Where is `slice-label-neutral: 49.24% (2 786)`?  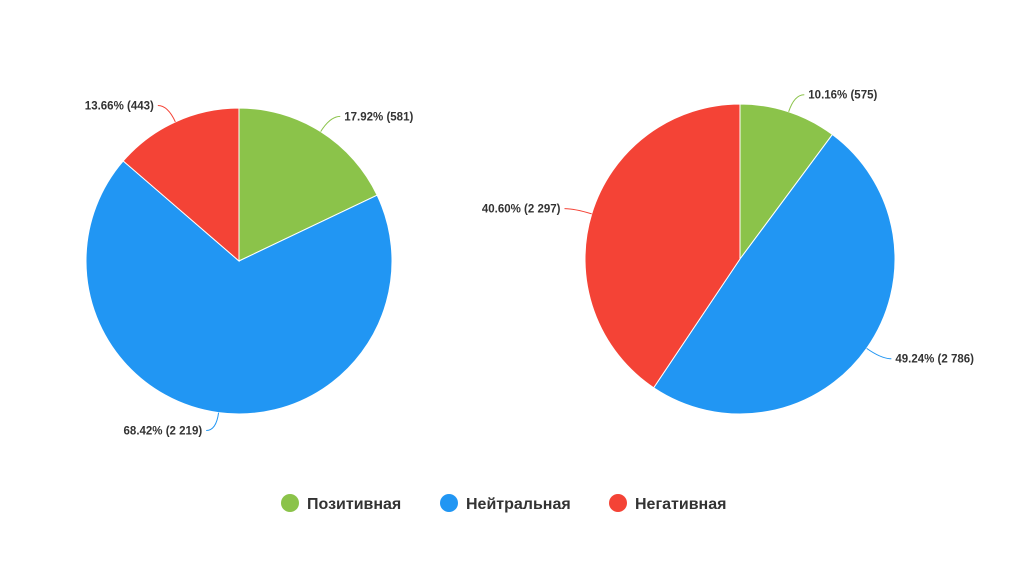 slice-label-neutral: 49.24% (2 786) is located at coordinates (934, 360).